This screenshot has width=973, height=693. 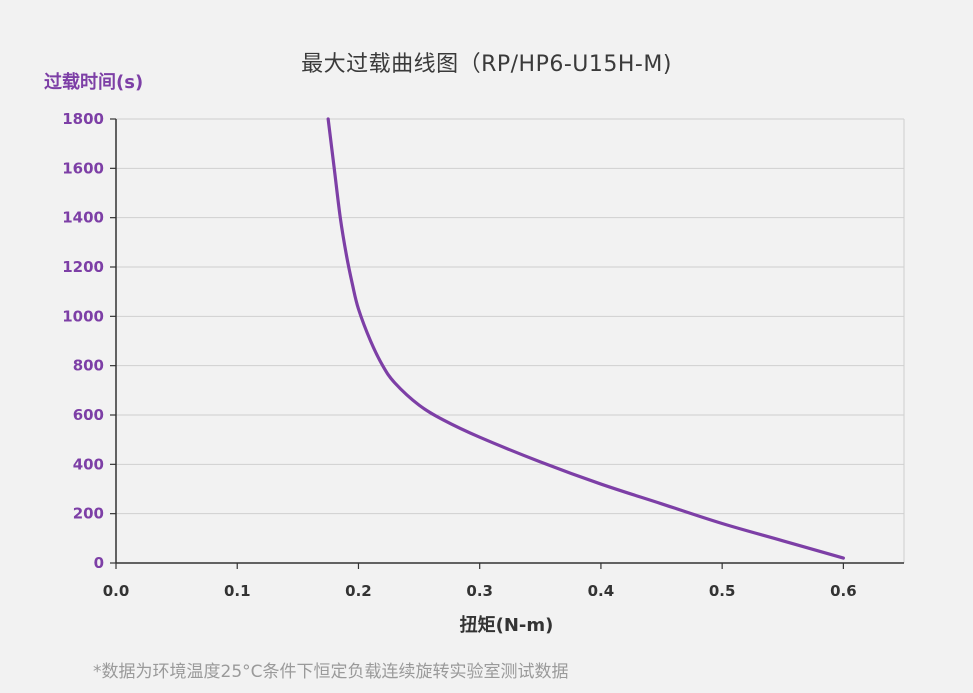 What do you see at coordinates (722, 591) in the screenshot?
I see `x-tick-label: 0.5` at bounding box center [722, 591].